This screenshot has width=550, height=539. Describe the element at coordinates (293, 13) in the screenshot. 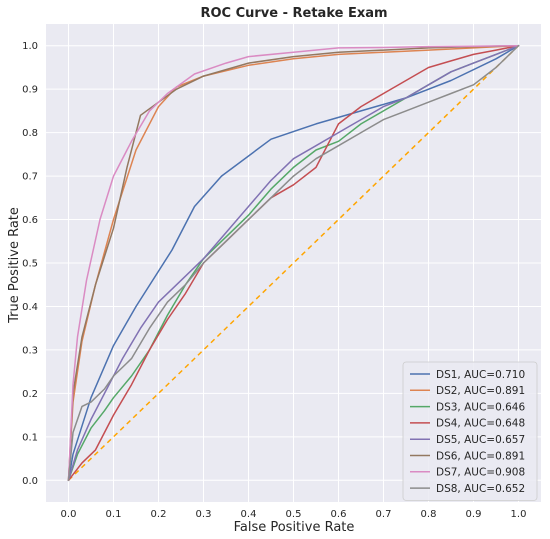

I see `chart-title: ROC Curve - Retake Exam` at that location.